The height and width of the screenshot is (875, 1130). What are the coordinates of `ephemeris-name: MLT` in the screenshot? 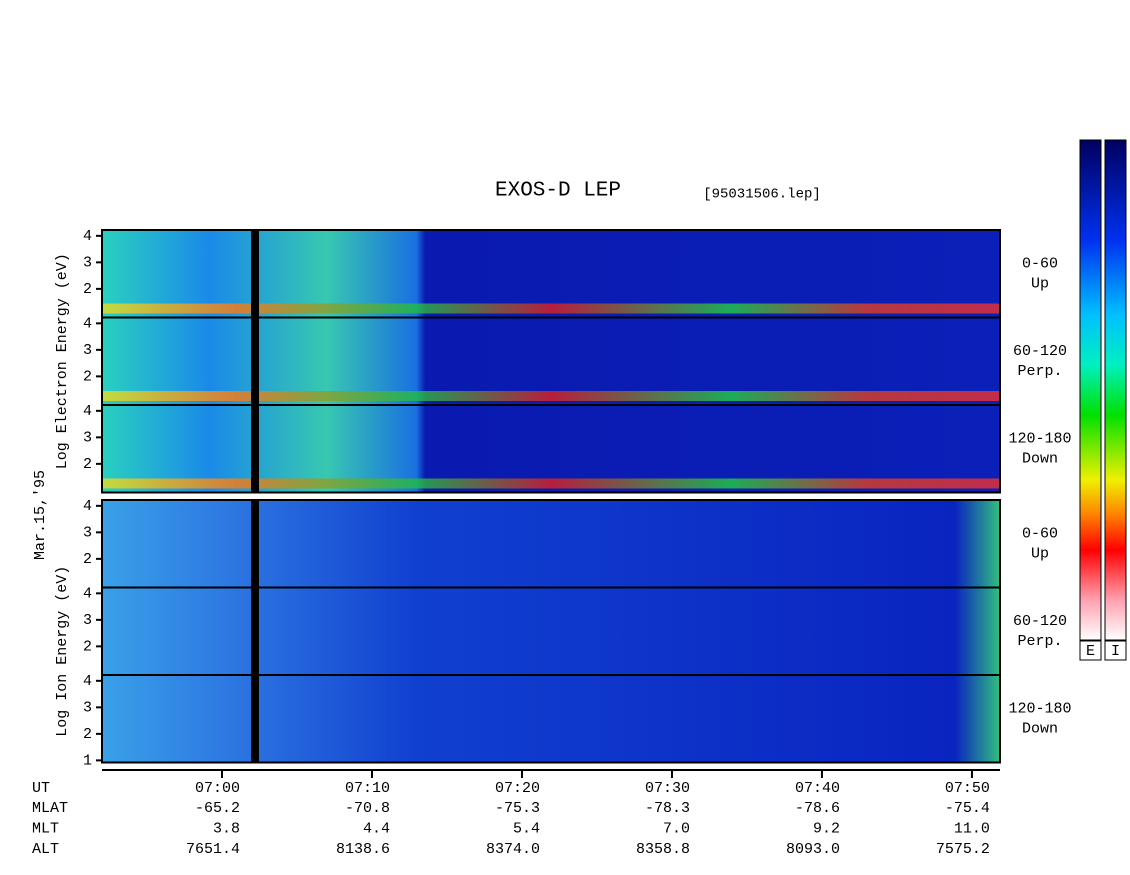 It's located at (45, 828).